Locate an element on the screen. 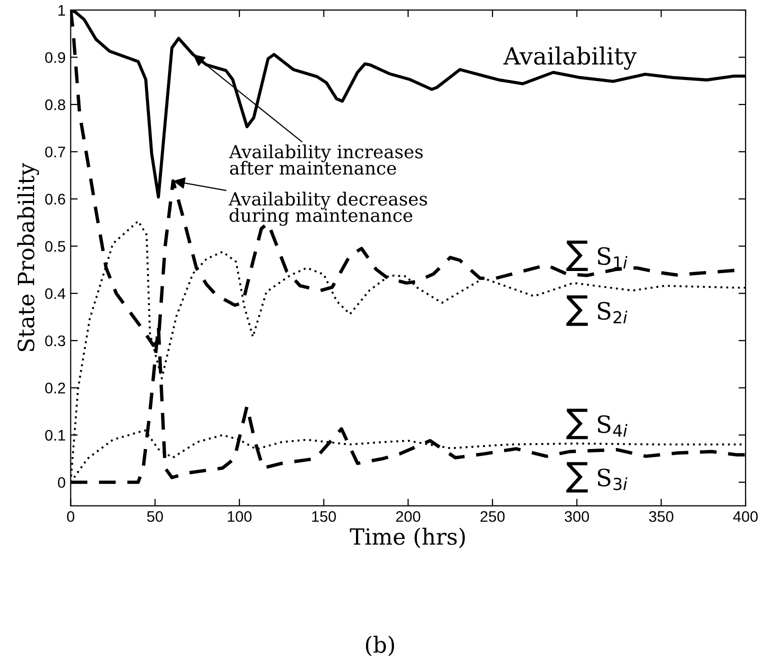 The width and height of the screenshot is (760, 670). x-tick-label: 300 is located at coordinates (576, 516).